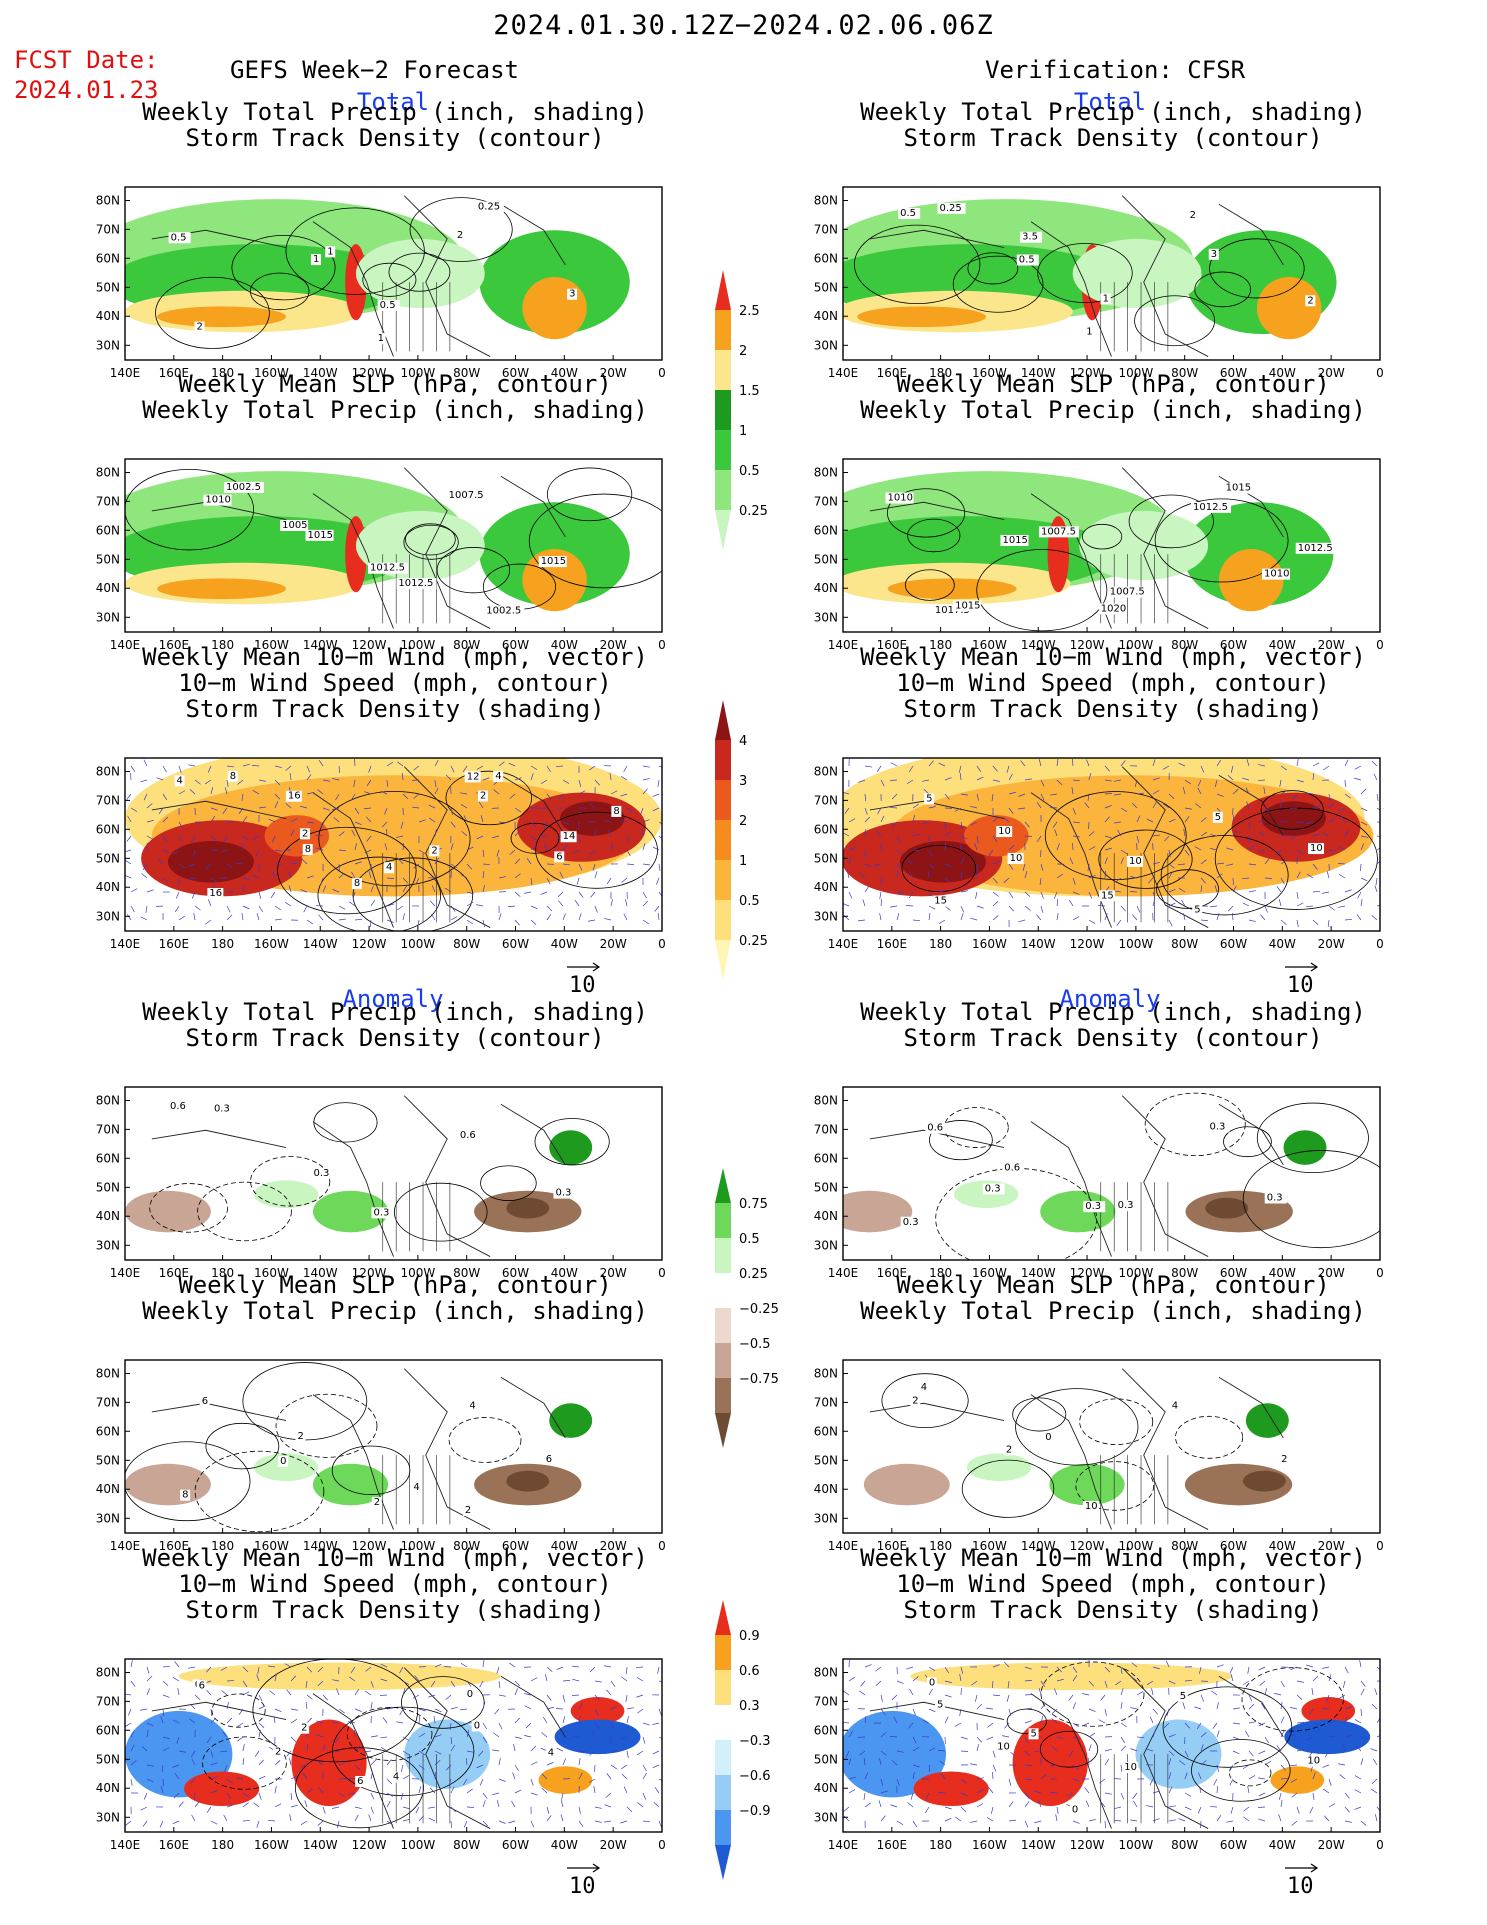 The height and width of the screenshot is (1925, 1487). What do you see at coordinates (1027, 259) in the screenshot?
I see `R_total_precip-contour-label: 0.5` at bounding box center [1027, 259].